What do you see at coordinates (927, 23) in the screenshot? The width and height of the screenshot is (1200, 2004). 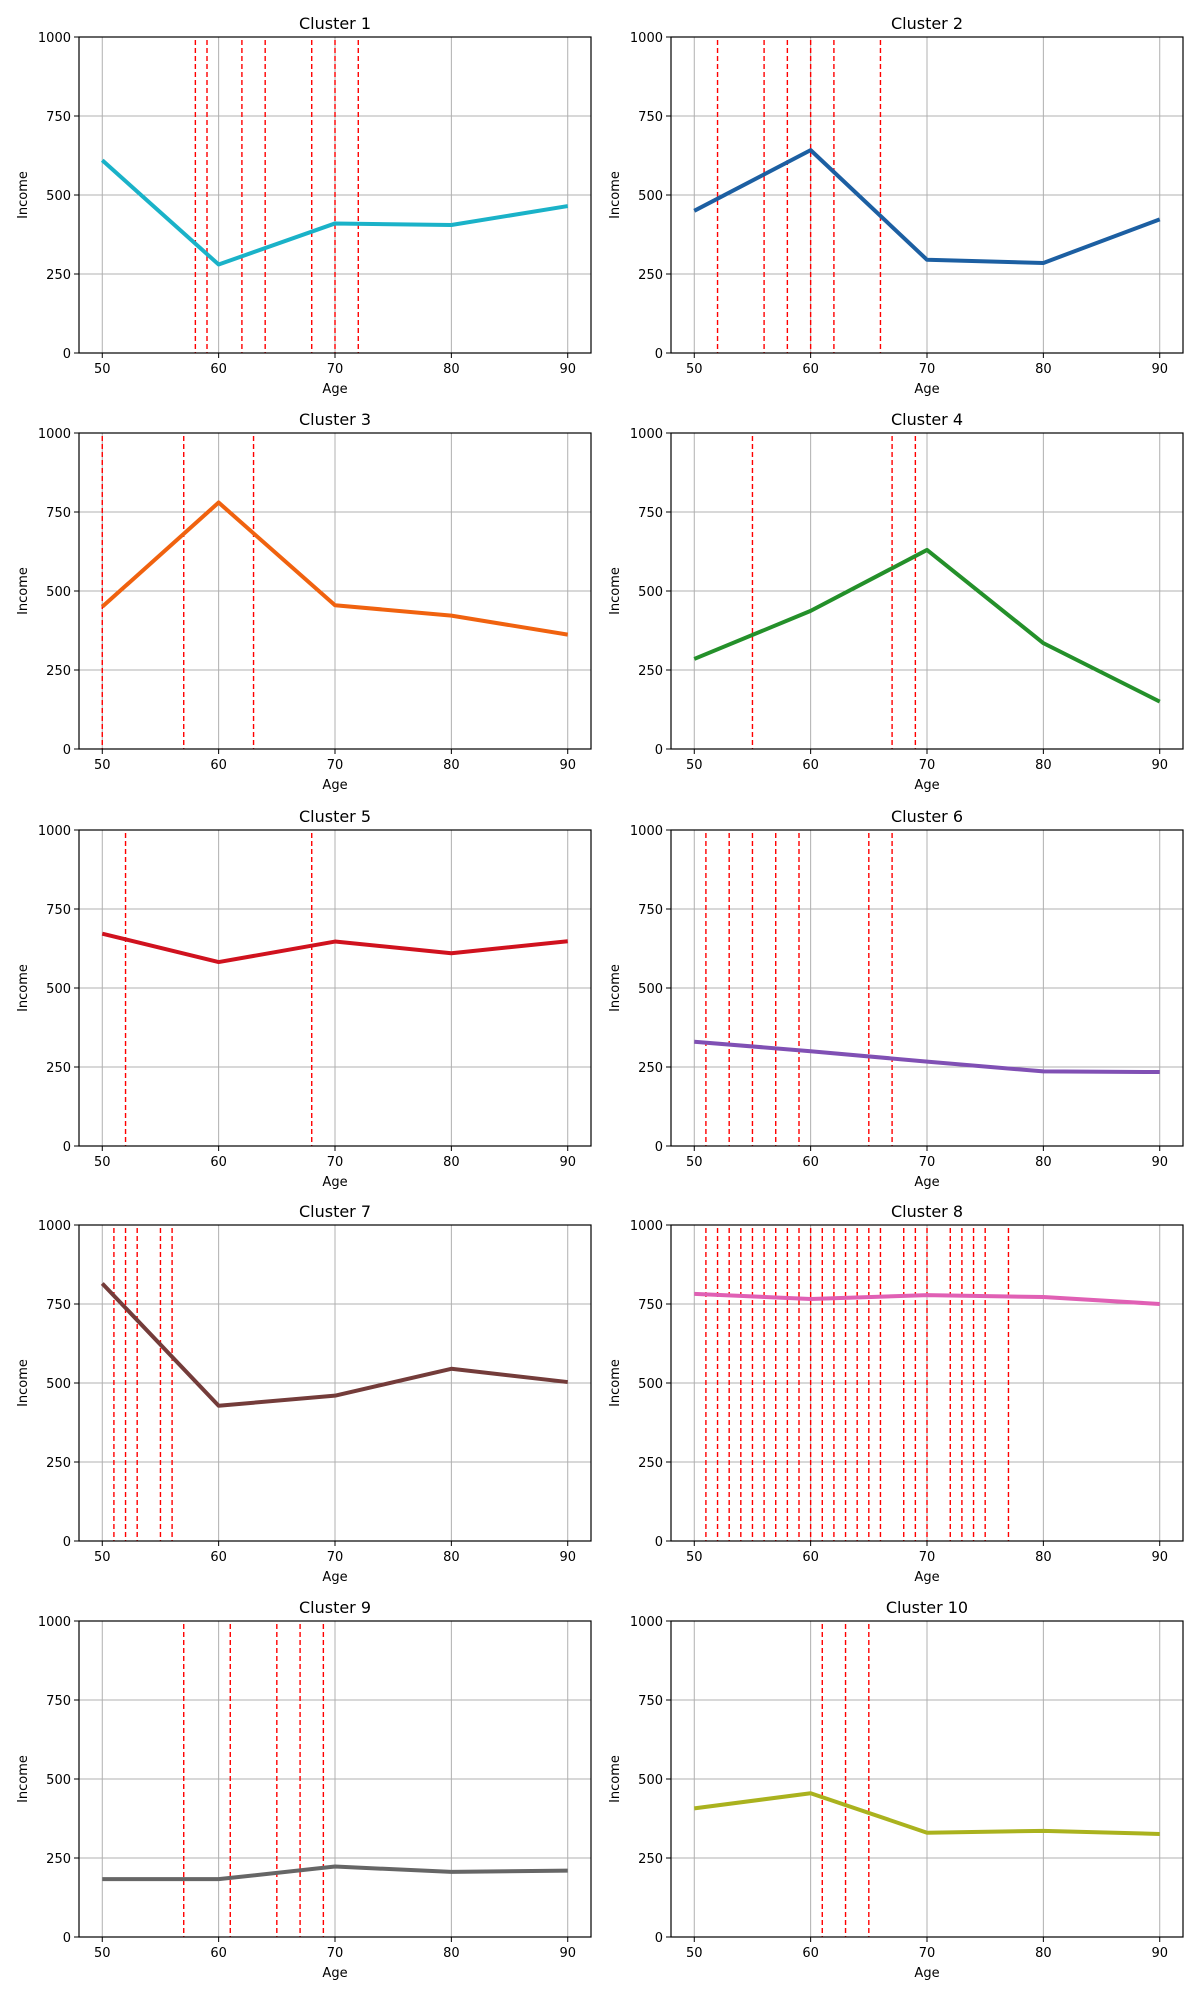 I see `subplot-title: Cluster 2` at bounding box center [927, 23].